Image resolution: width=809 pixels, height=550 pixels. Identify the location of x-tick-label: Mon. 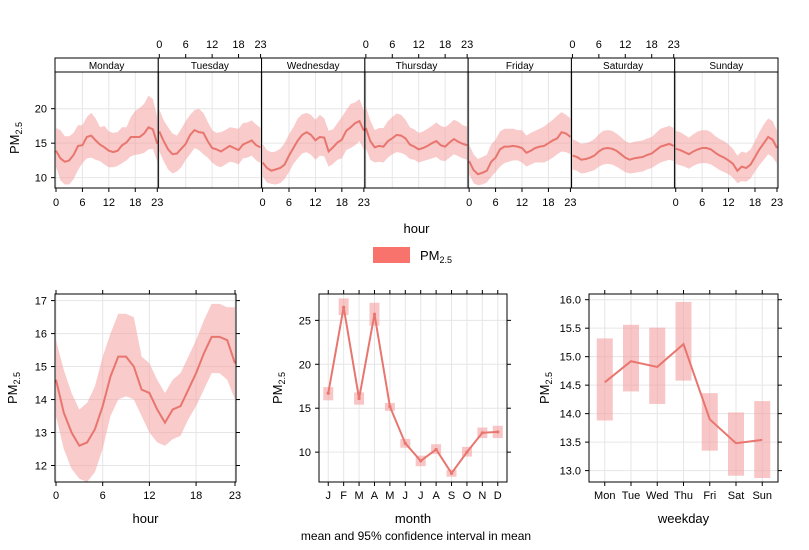
(604, 496).